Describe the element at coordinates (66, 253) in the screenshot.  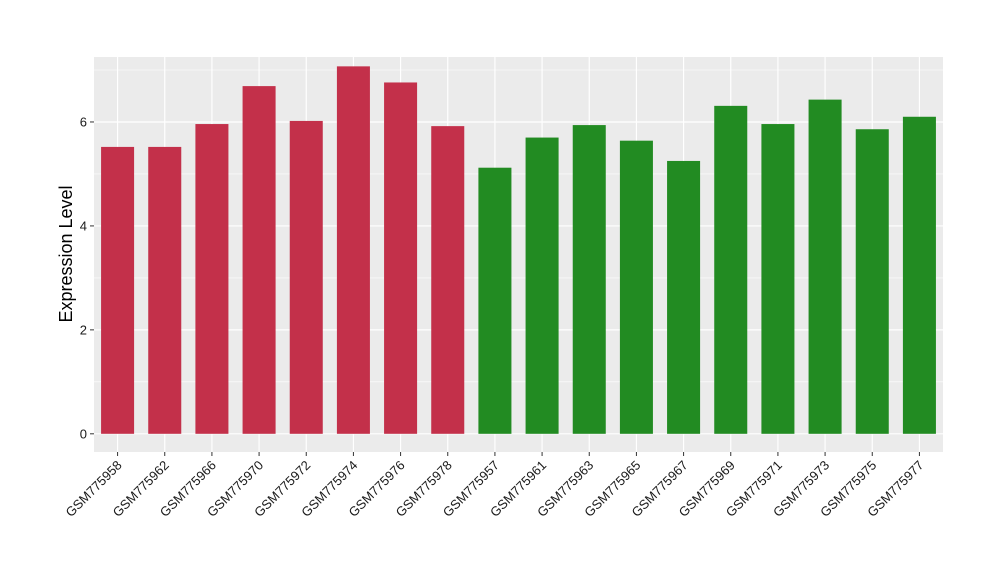
I see `y-axis-title: Expression Level` at that location.